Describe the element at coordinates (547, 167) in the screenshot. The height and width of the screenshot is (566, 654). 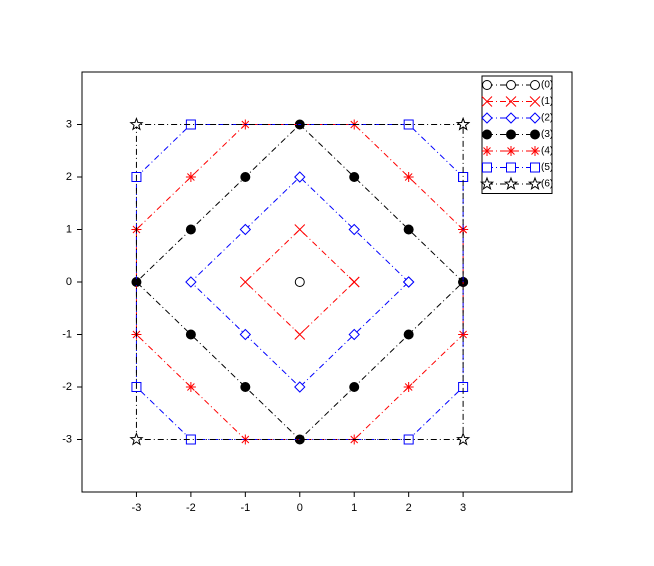
I see `legend-label: (5)` at that location.